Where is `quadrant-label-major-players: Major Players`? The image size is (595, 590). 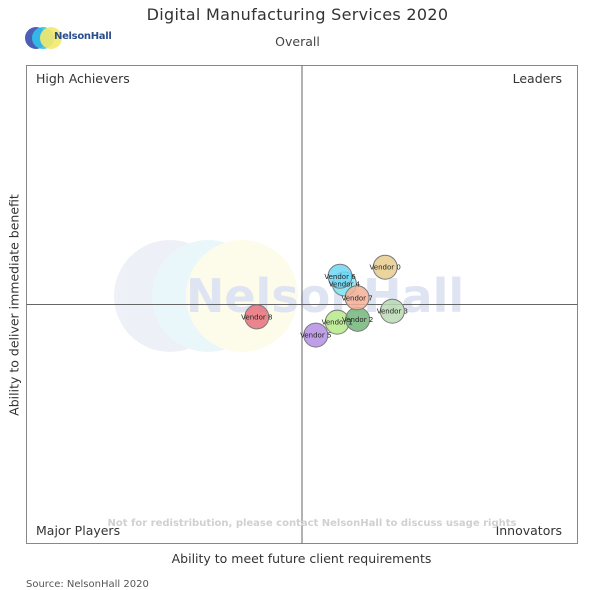 quadrant-label-major-players: Major Players is located at coordinates (78, 530).